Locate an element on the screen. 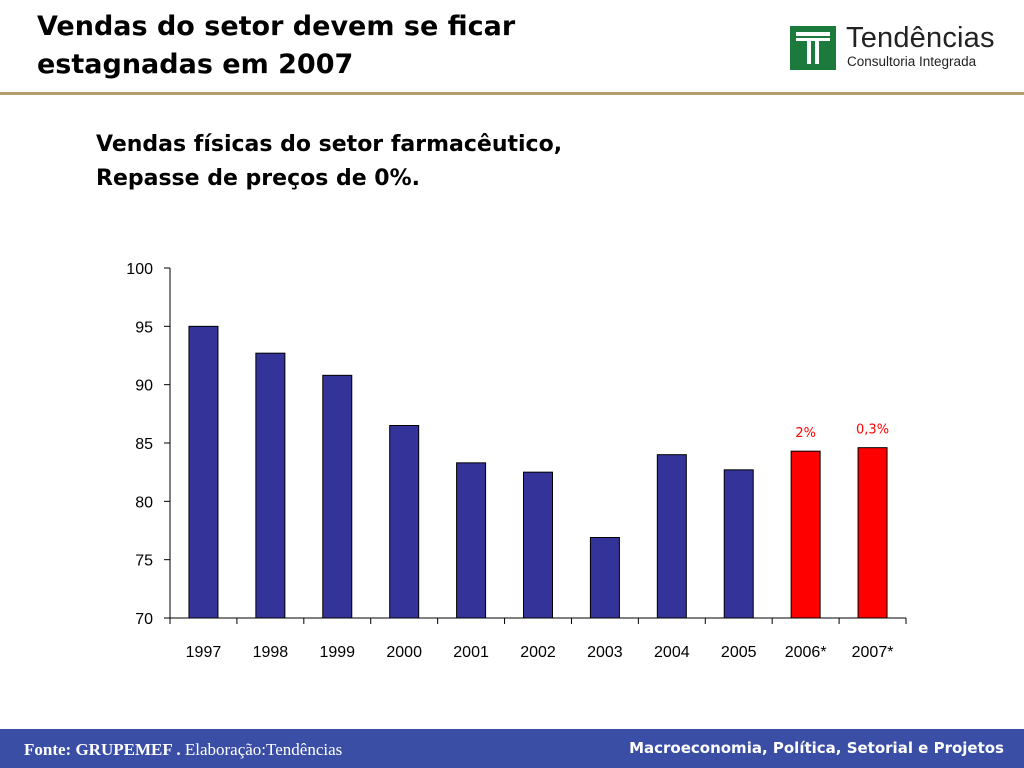  x-tick-label: 2006* is located at coordinates (806, 652).